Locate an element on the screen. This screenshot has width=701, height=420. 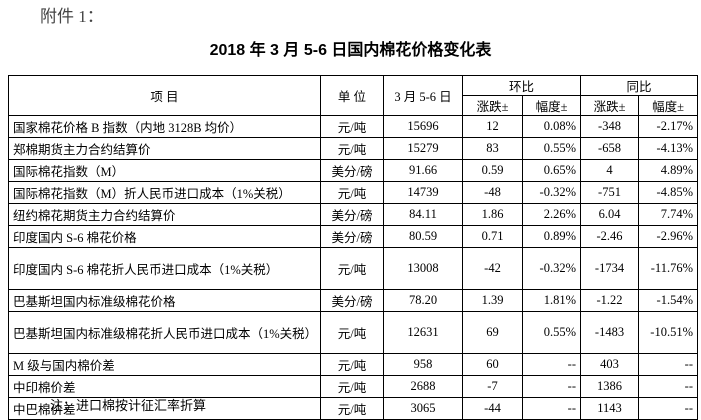
header-cell: 项 目 is located at coordinates (164, 95).